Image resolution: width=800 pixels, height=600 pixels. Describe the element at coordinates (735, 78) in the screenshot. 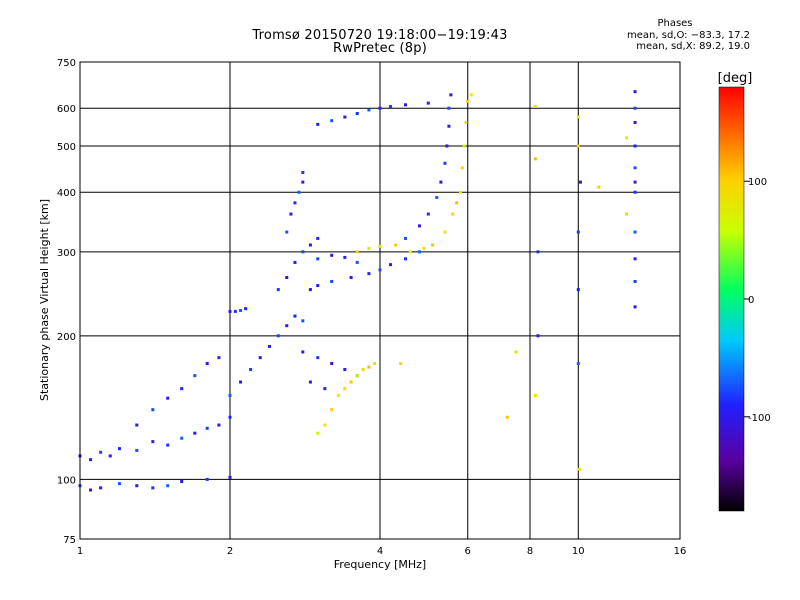

I see `colorbar-label: [deg]` at that location.